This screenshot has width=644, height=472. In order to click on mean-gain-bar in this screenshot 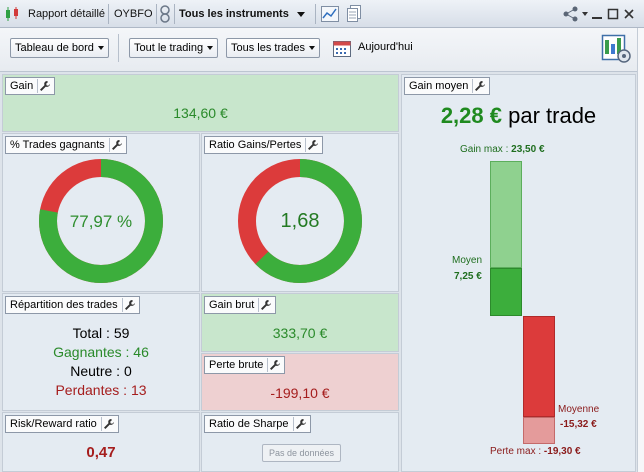, I will do `click(506, 292)`.